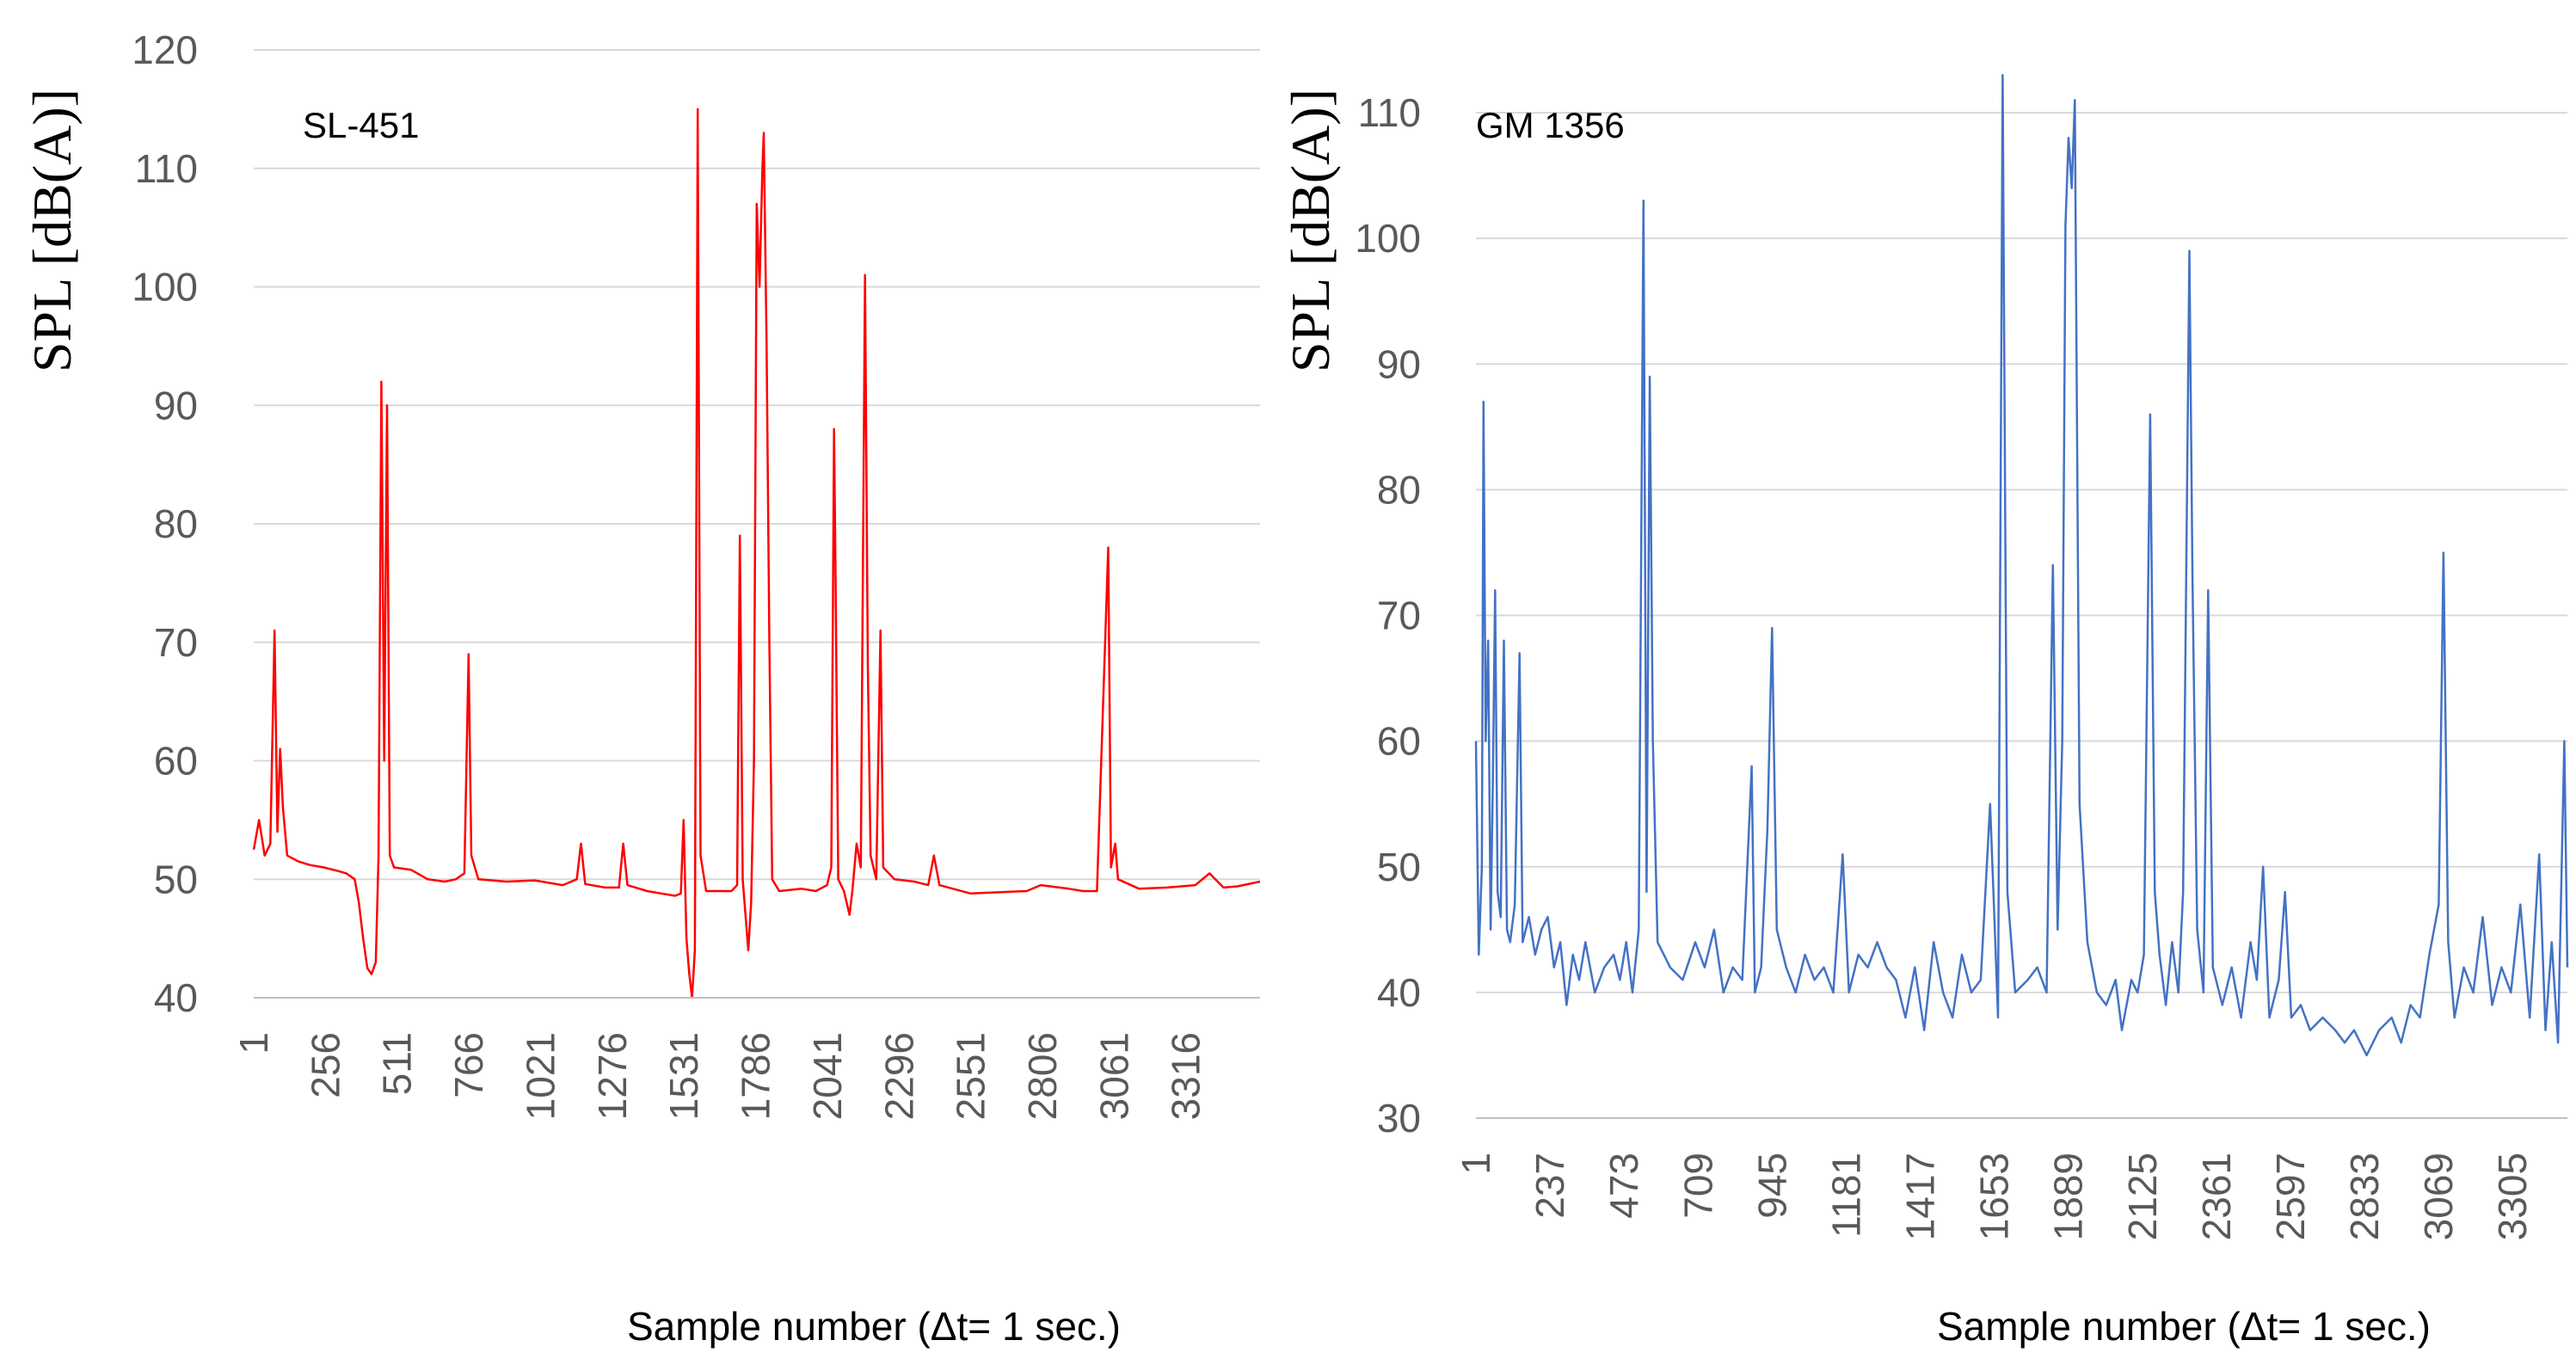  I want to click on x-tick-label: 3305, so click(2512, 1196).